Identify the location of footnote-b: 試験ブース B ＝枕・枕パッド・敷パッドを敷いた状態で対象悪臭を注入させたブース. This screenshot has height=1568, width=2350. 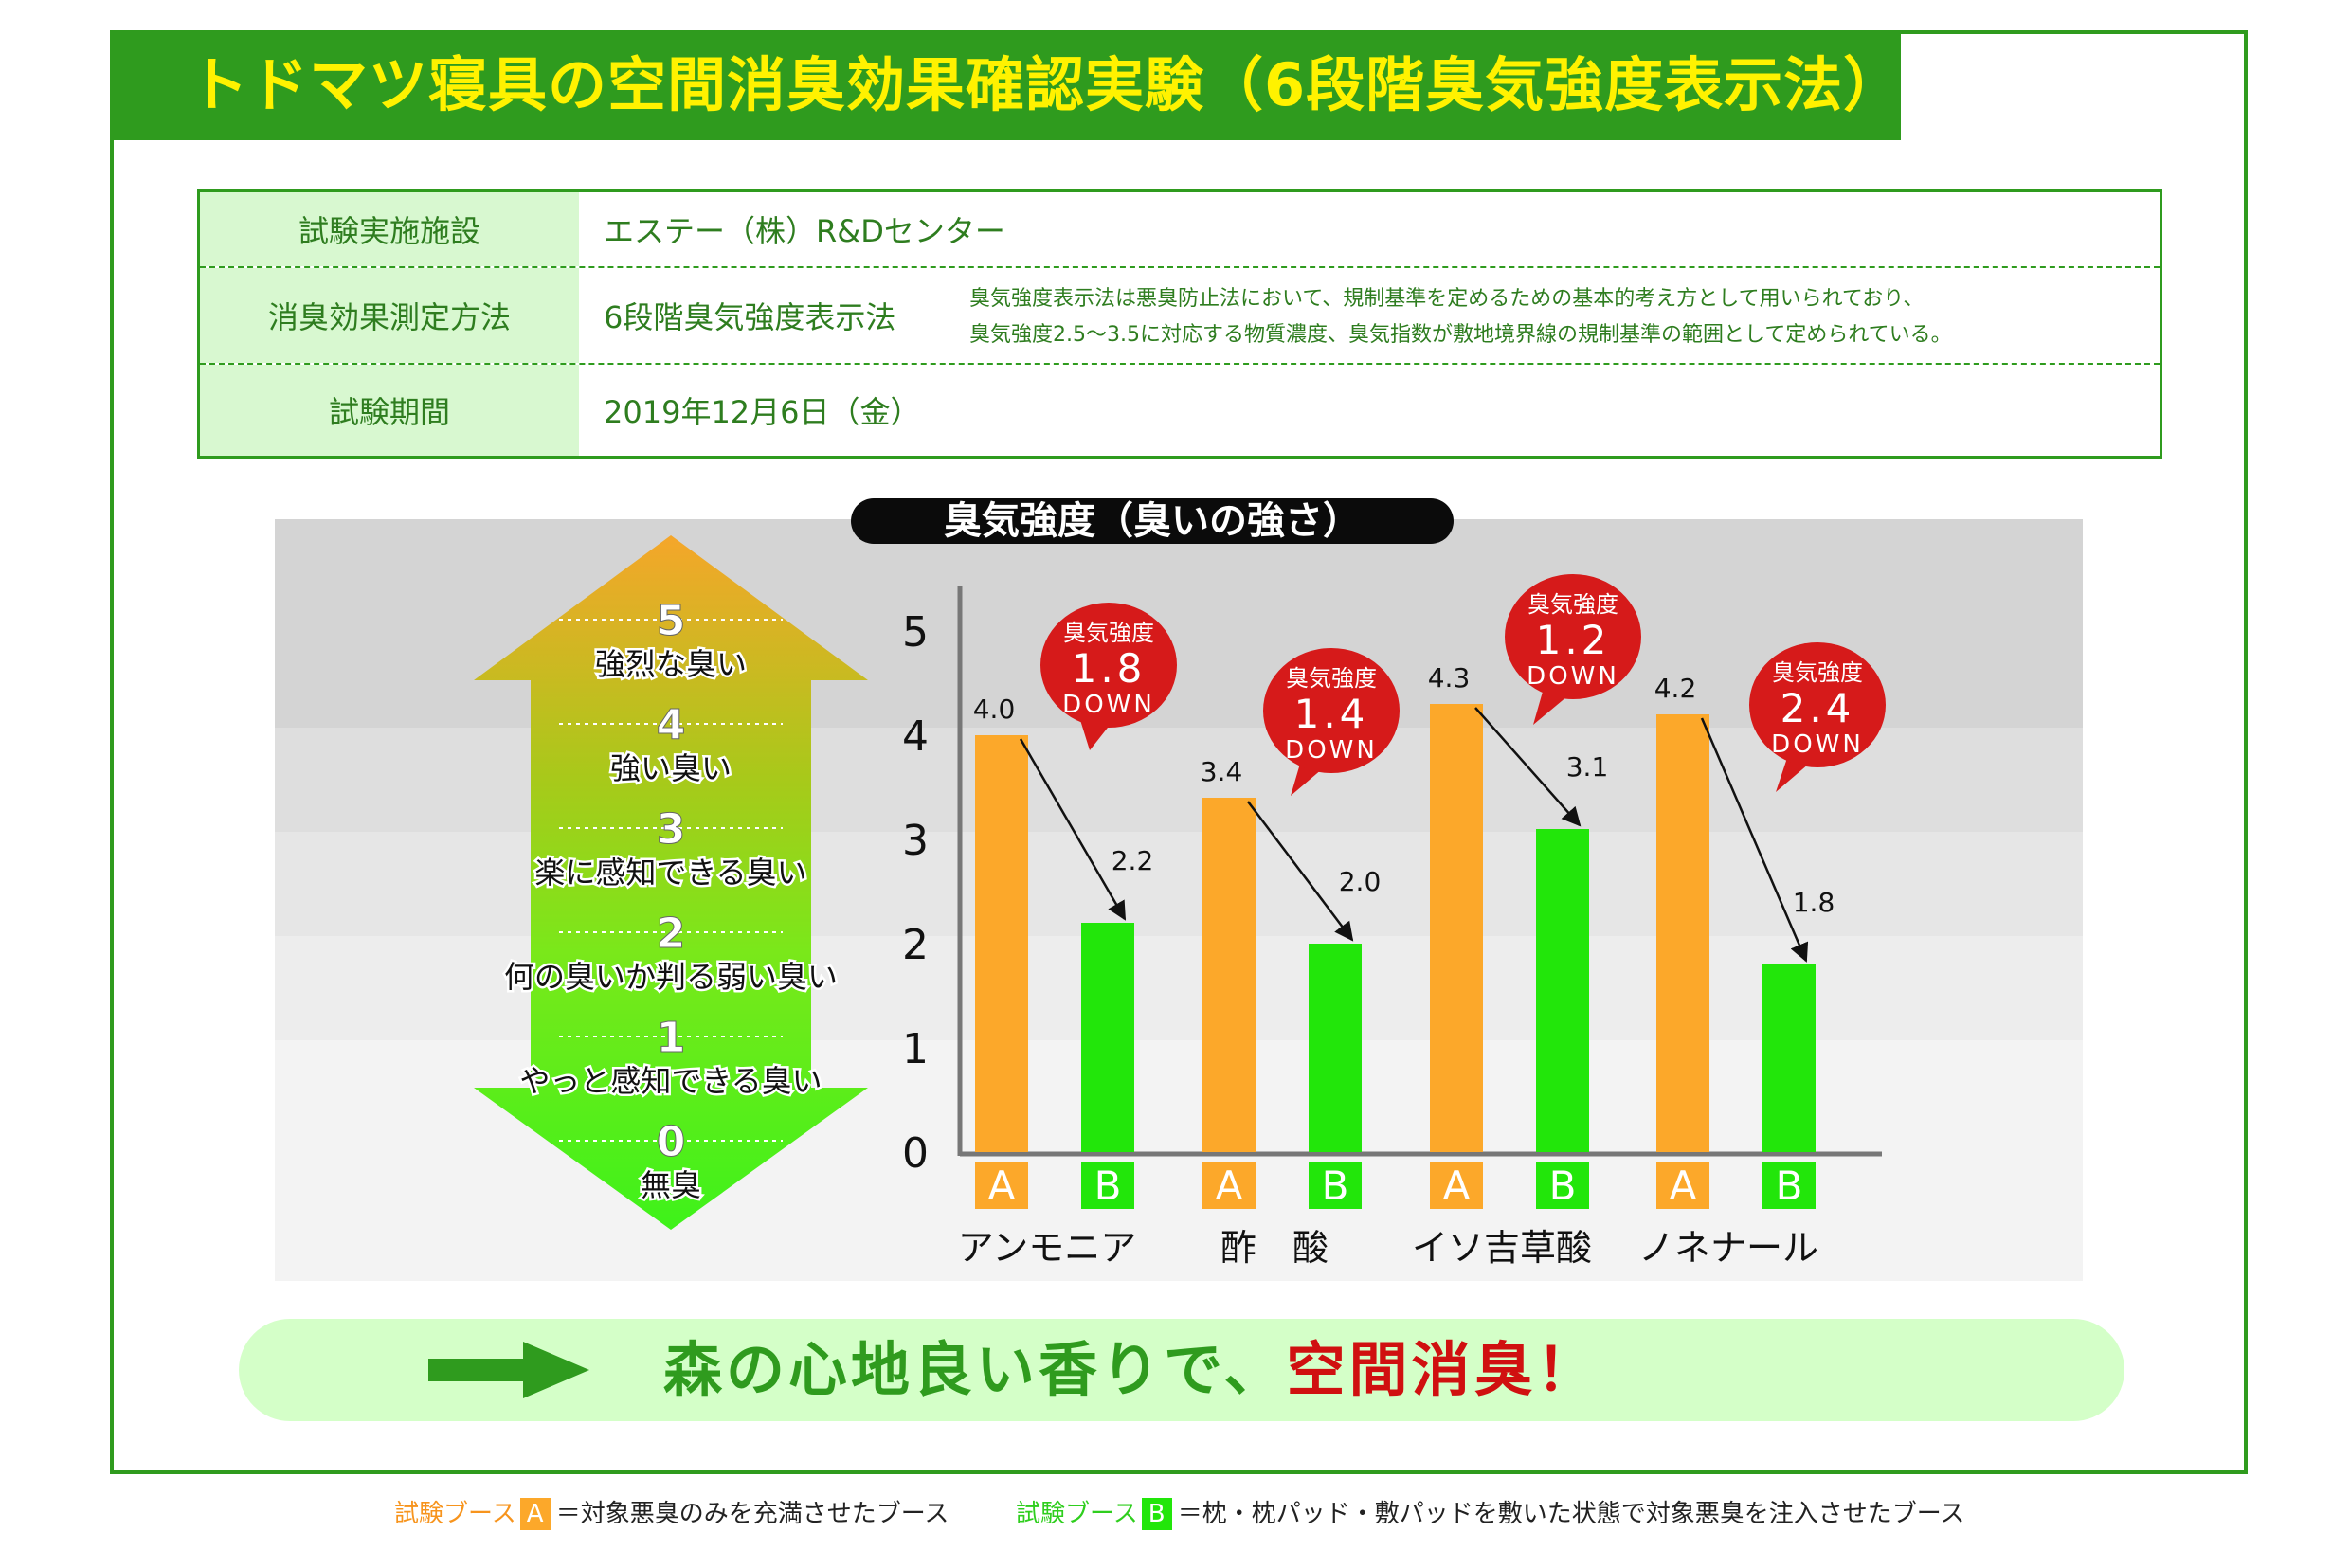
(1490, 1514).